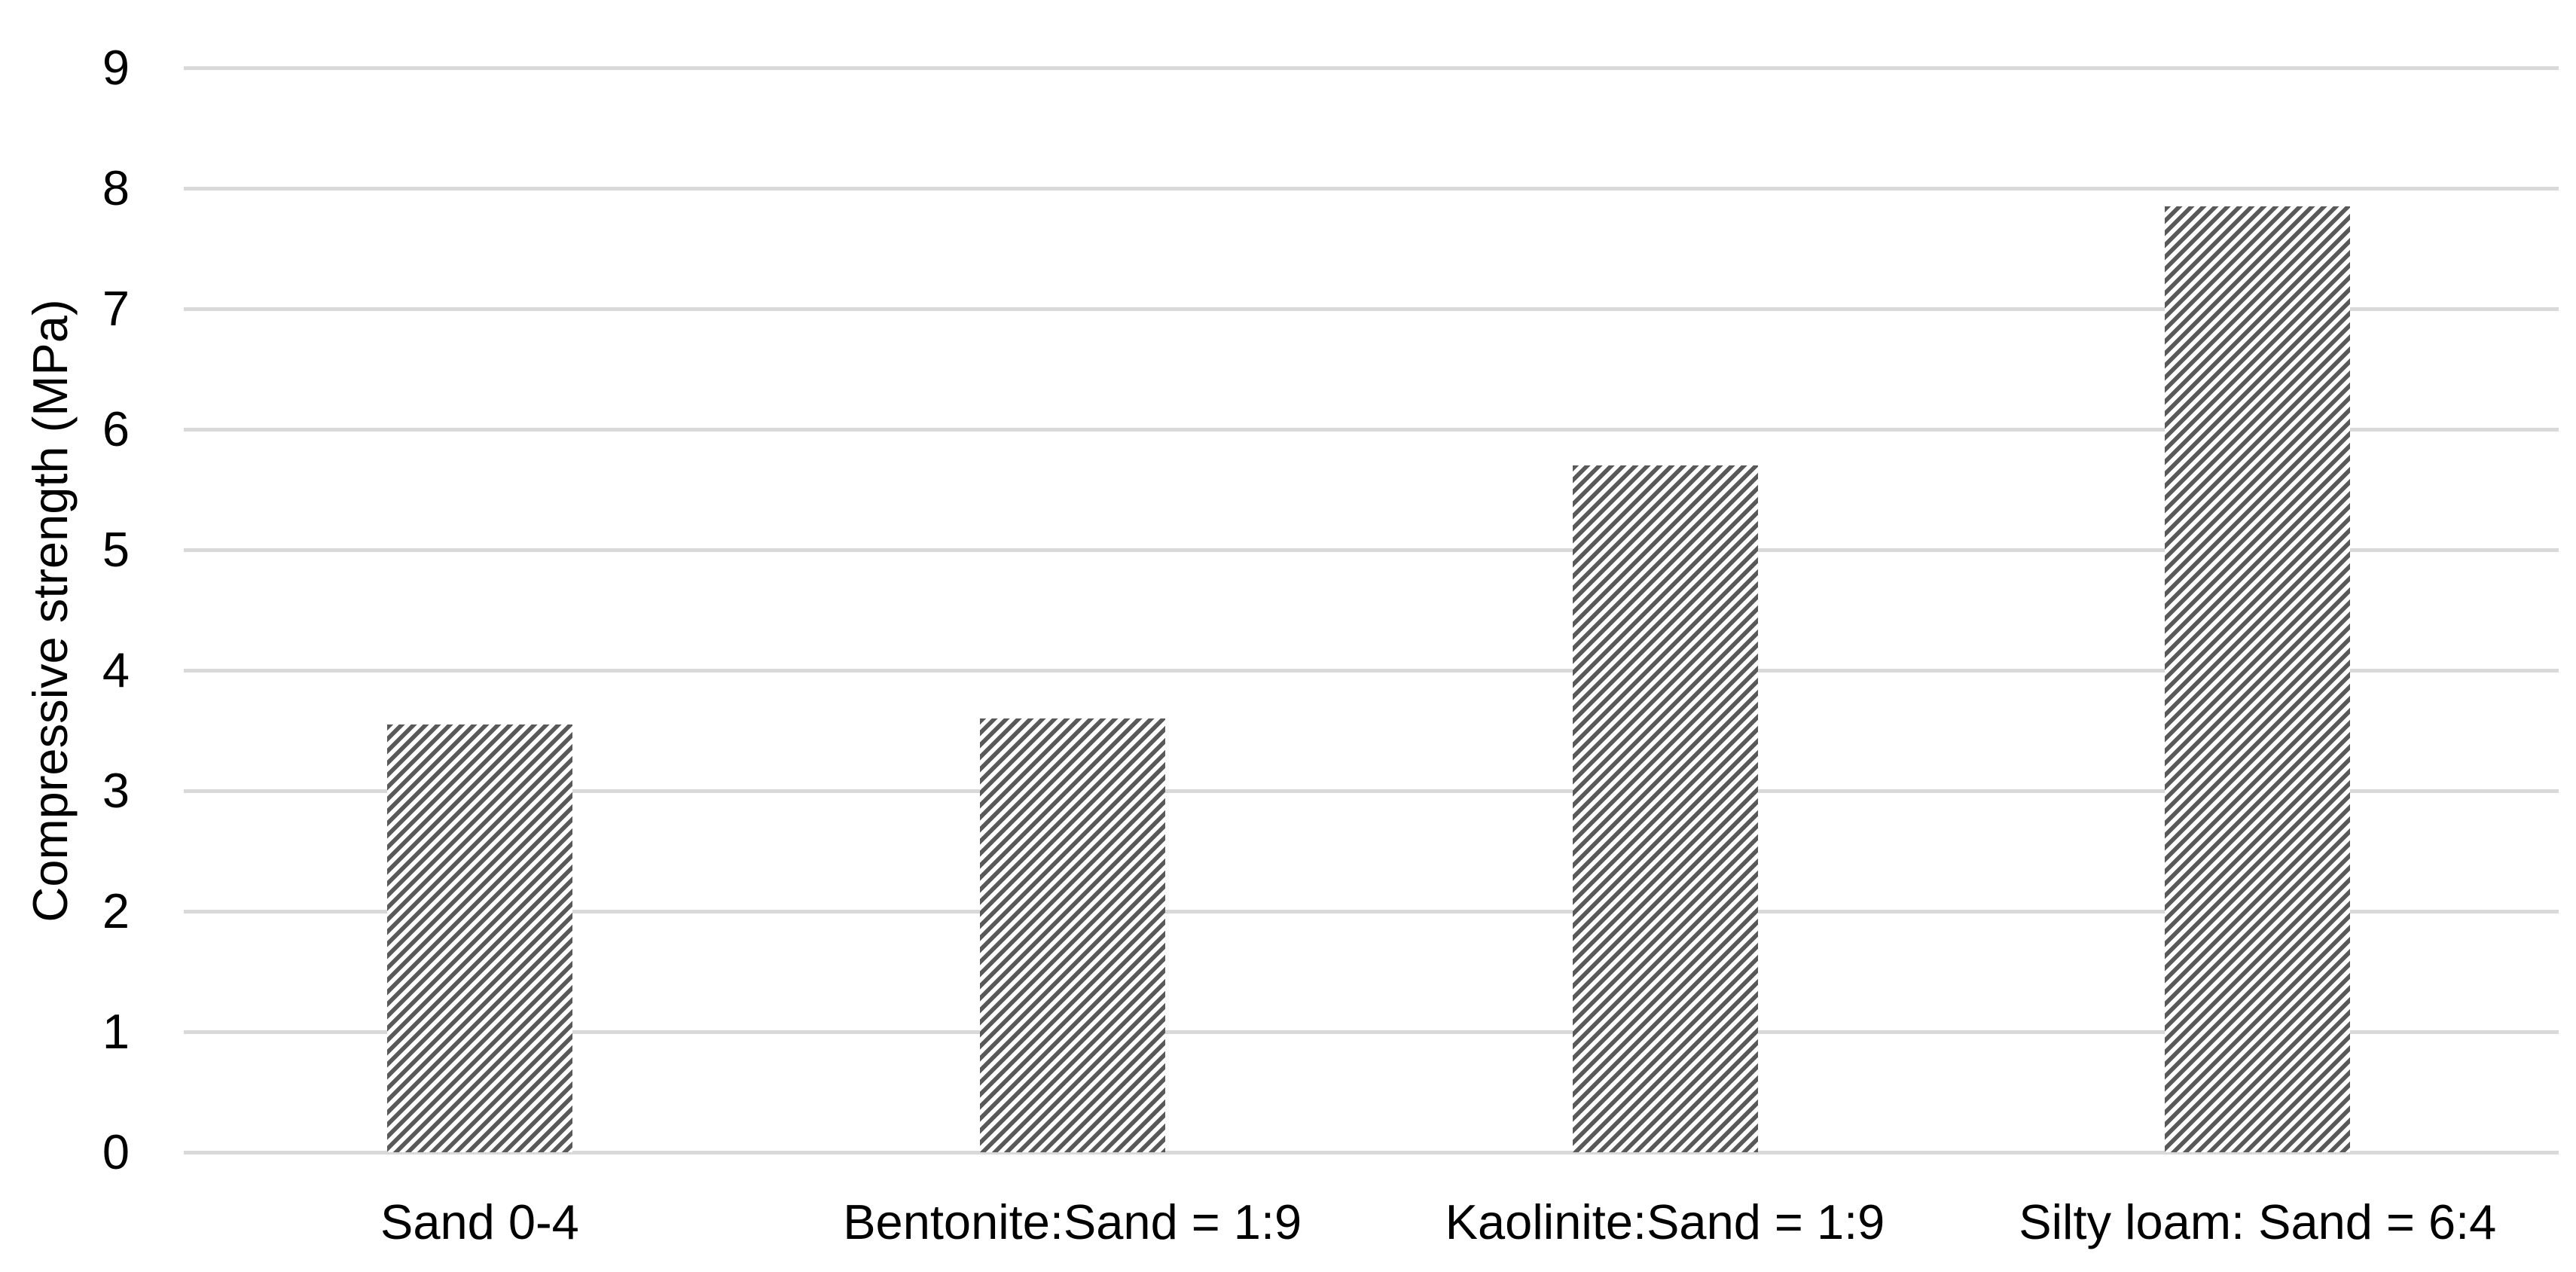 The width and height of the screenshot is (2576, 1272). What do you see at coordinates (116, 187) in the screenshot?
I see `y-tick-label-8: 8` at bounding box center [116, 187].